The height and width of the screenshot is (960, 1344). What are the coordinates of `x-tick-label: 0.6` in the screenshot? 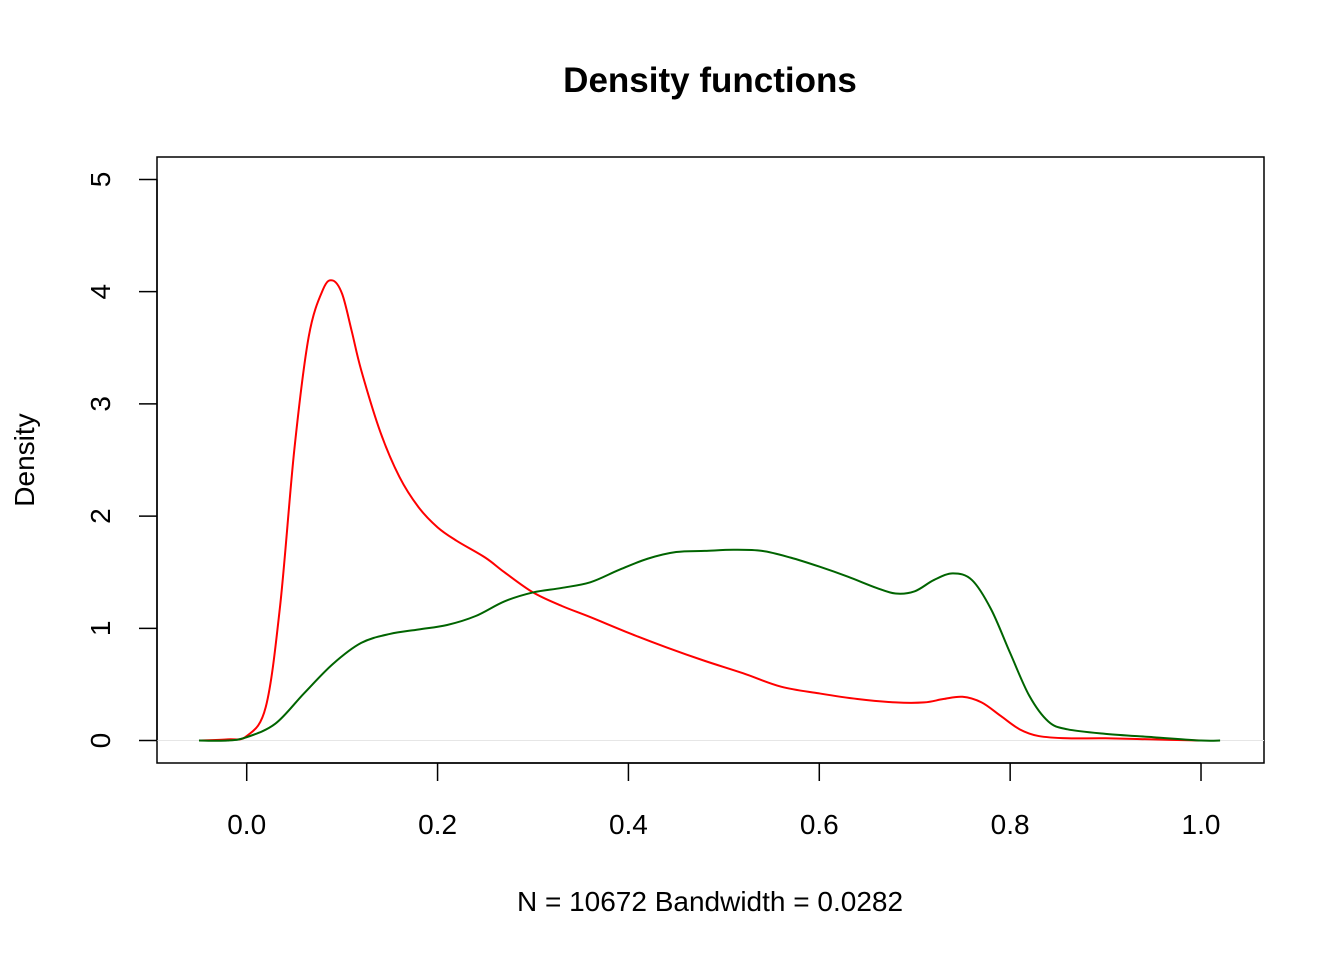 It's located at (819, 824).